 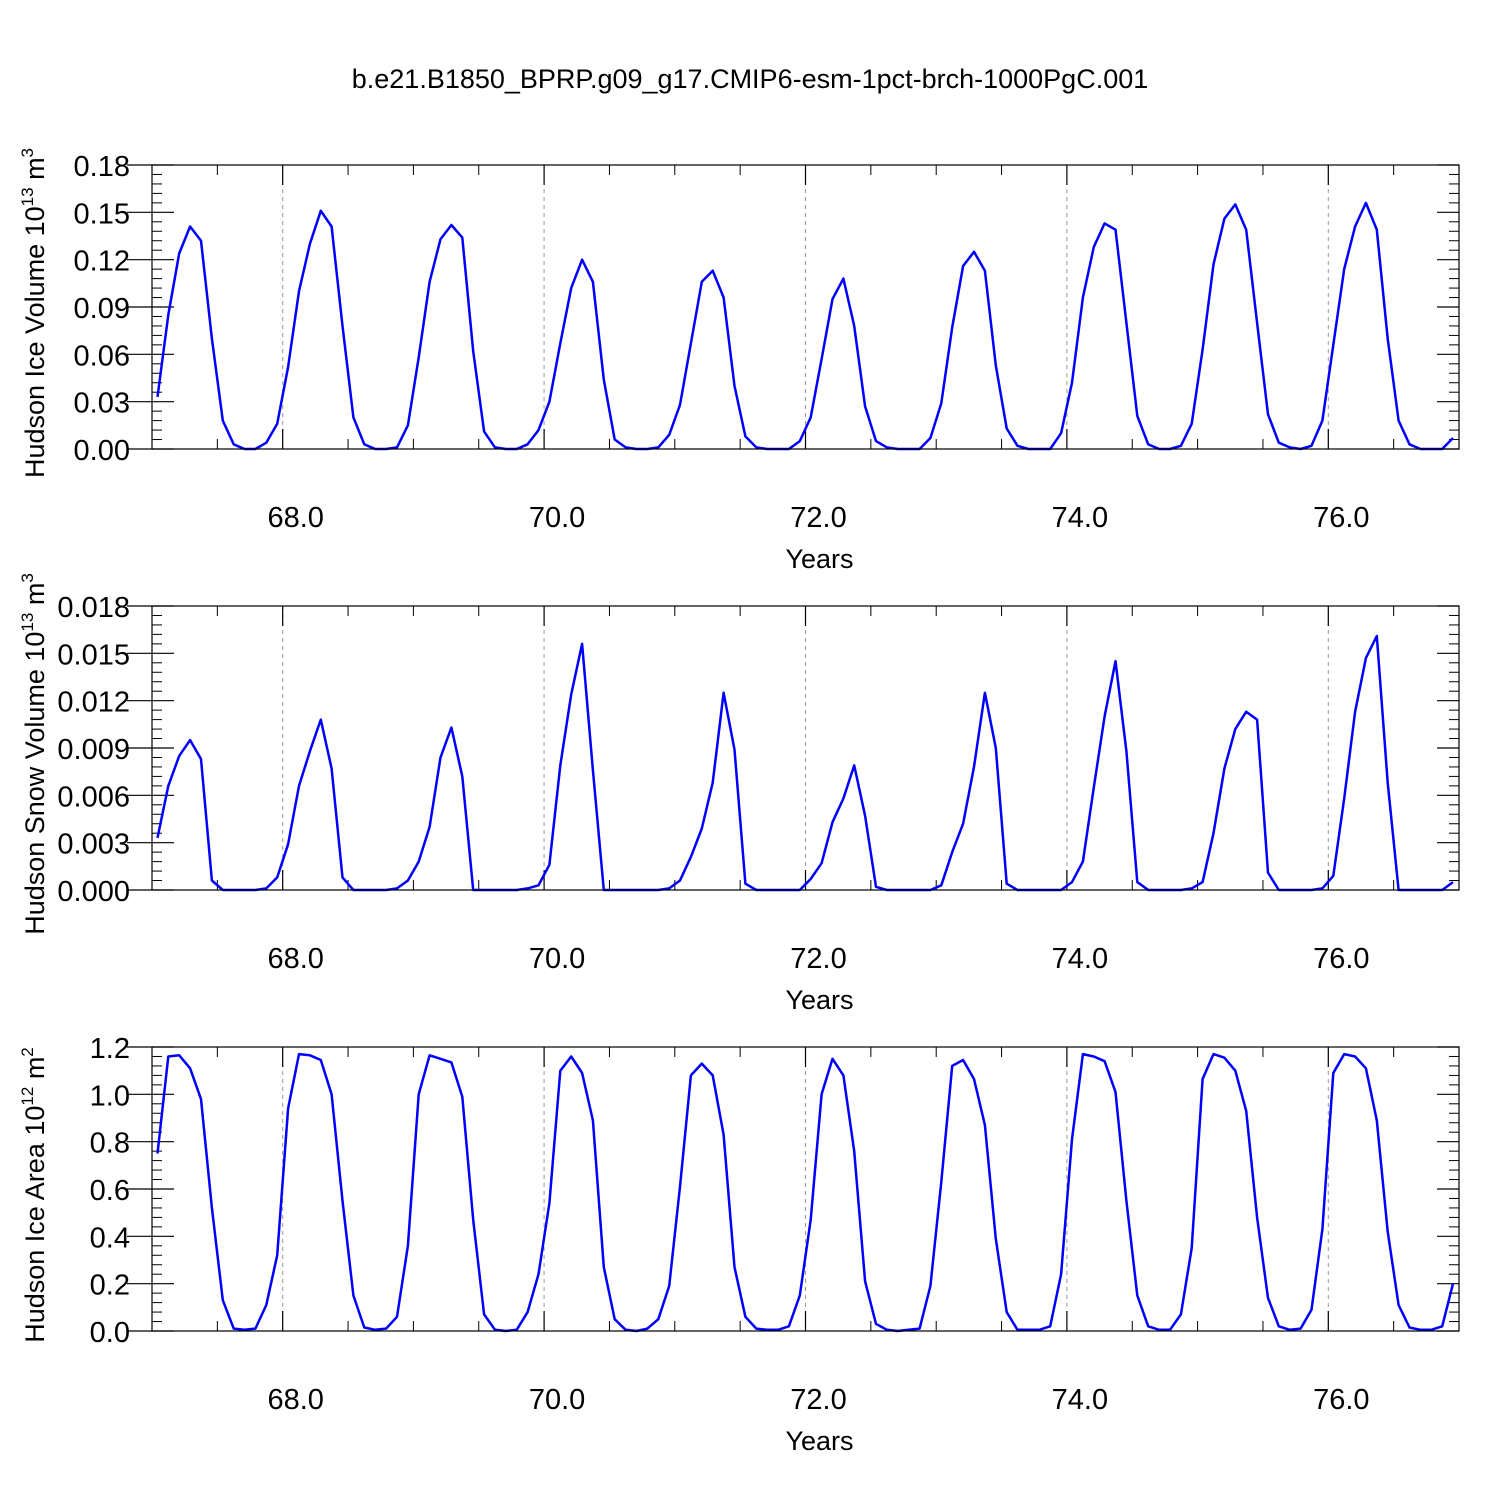 I want to click on y-tick-label: 0.018, so click(x=93, y=608).